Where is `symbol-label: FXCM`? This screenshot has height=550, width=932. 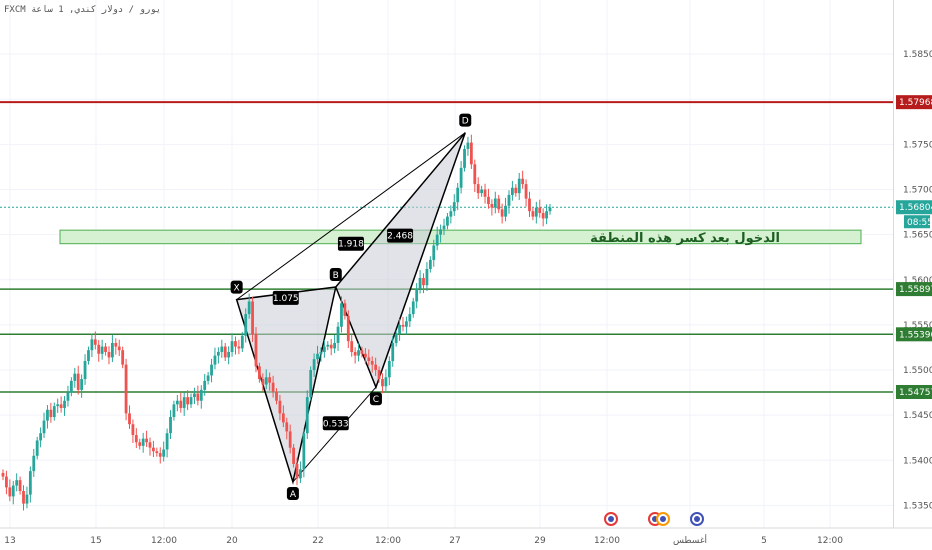 symbol-label: FXCM is located at coordinates (15, 10).